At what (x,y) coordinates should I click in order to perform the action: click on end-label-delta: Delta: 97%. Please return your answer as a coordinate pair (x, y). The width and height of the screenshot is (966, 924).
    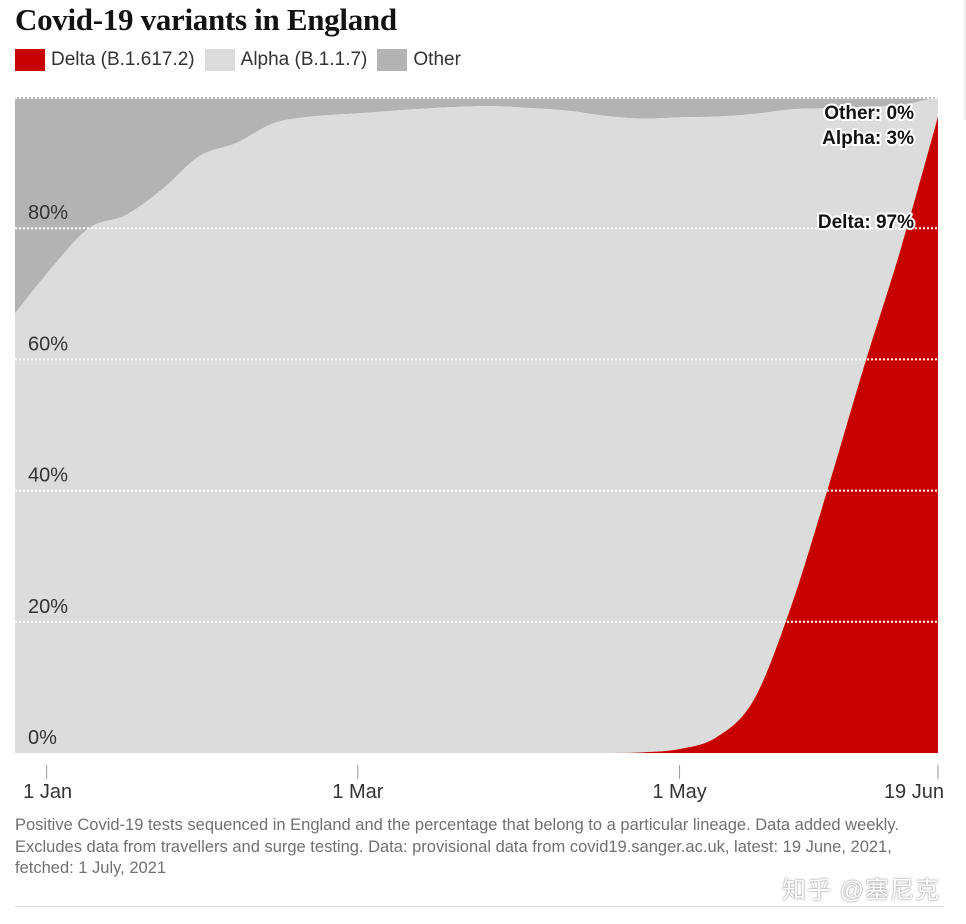
    Looking at the image, I should click on (866, 222).